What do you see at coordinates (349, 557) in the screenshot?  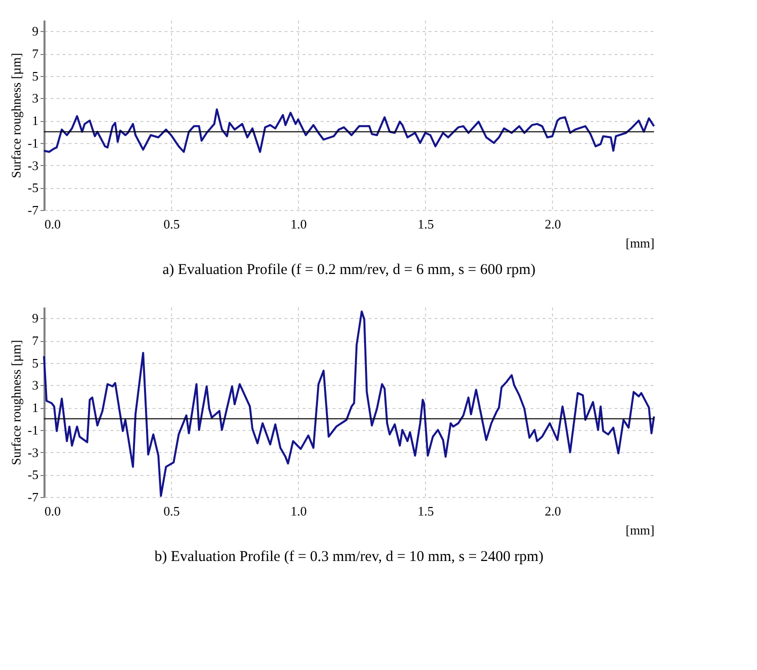 I see `text: b) Evaluation Profile (f = 0.3 mm/rev, d = 10 mm, s = 2400 rpm)` at bounding box center [349, 557].